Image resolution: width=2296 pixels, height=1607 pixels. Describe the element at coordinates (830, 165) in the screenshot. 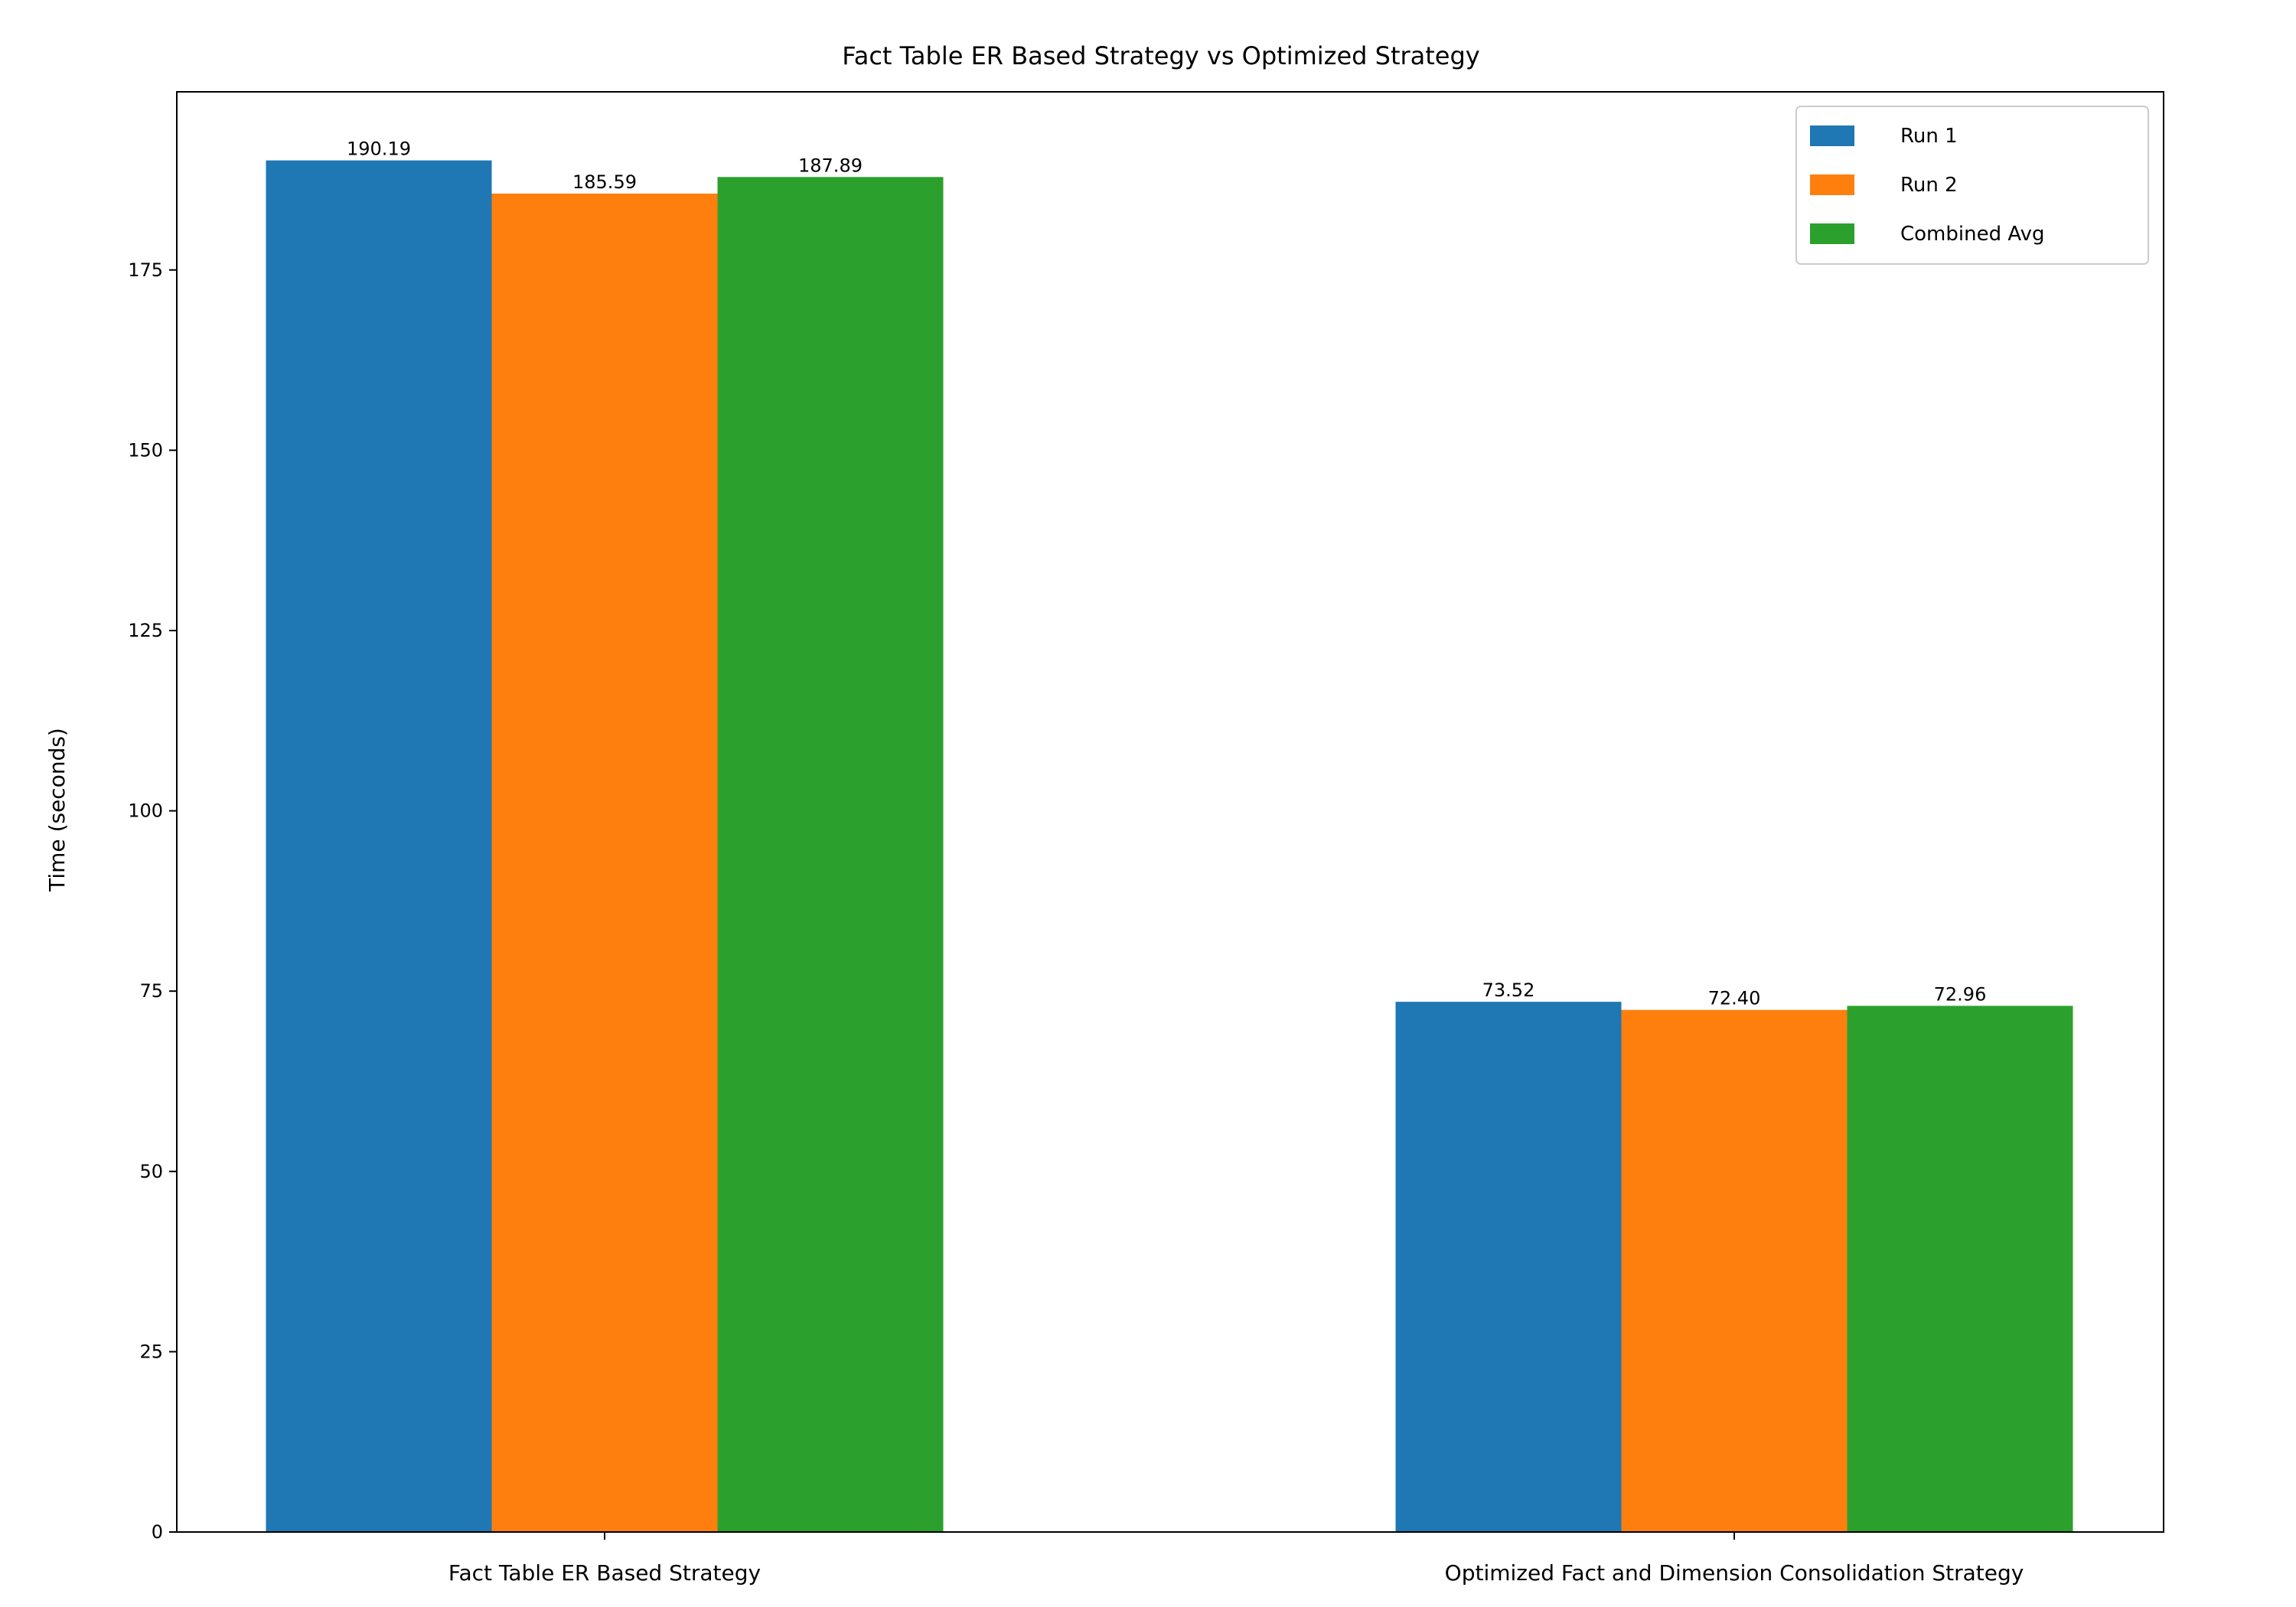

I see `bar-value-label: 187.89` at that location.